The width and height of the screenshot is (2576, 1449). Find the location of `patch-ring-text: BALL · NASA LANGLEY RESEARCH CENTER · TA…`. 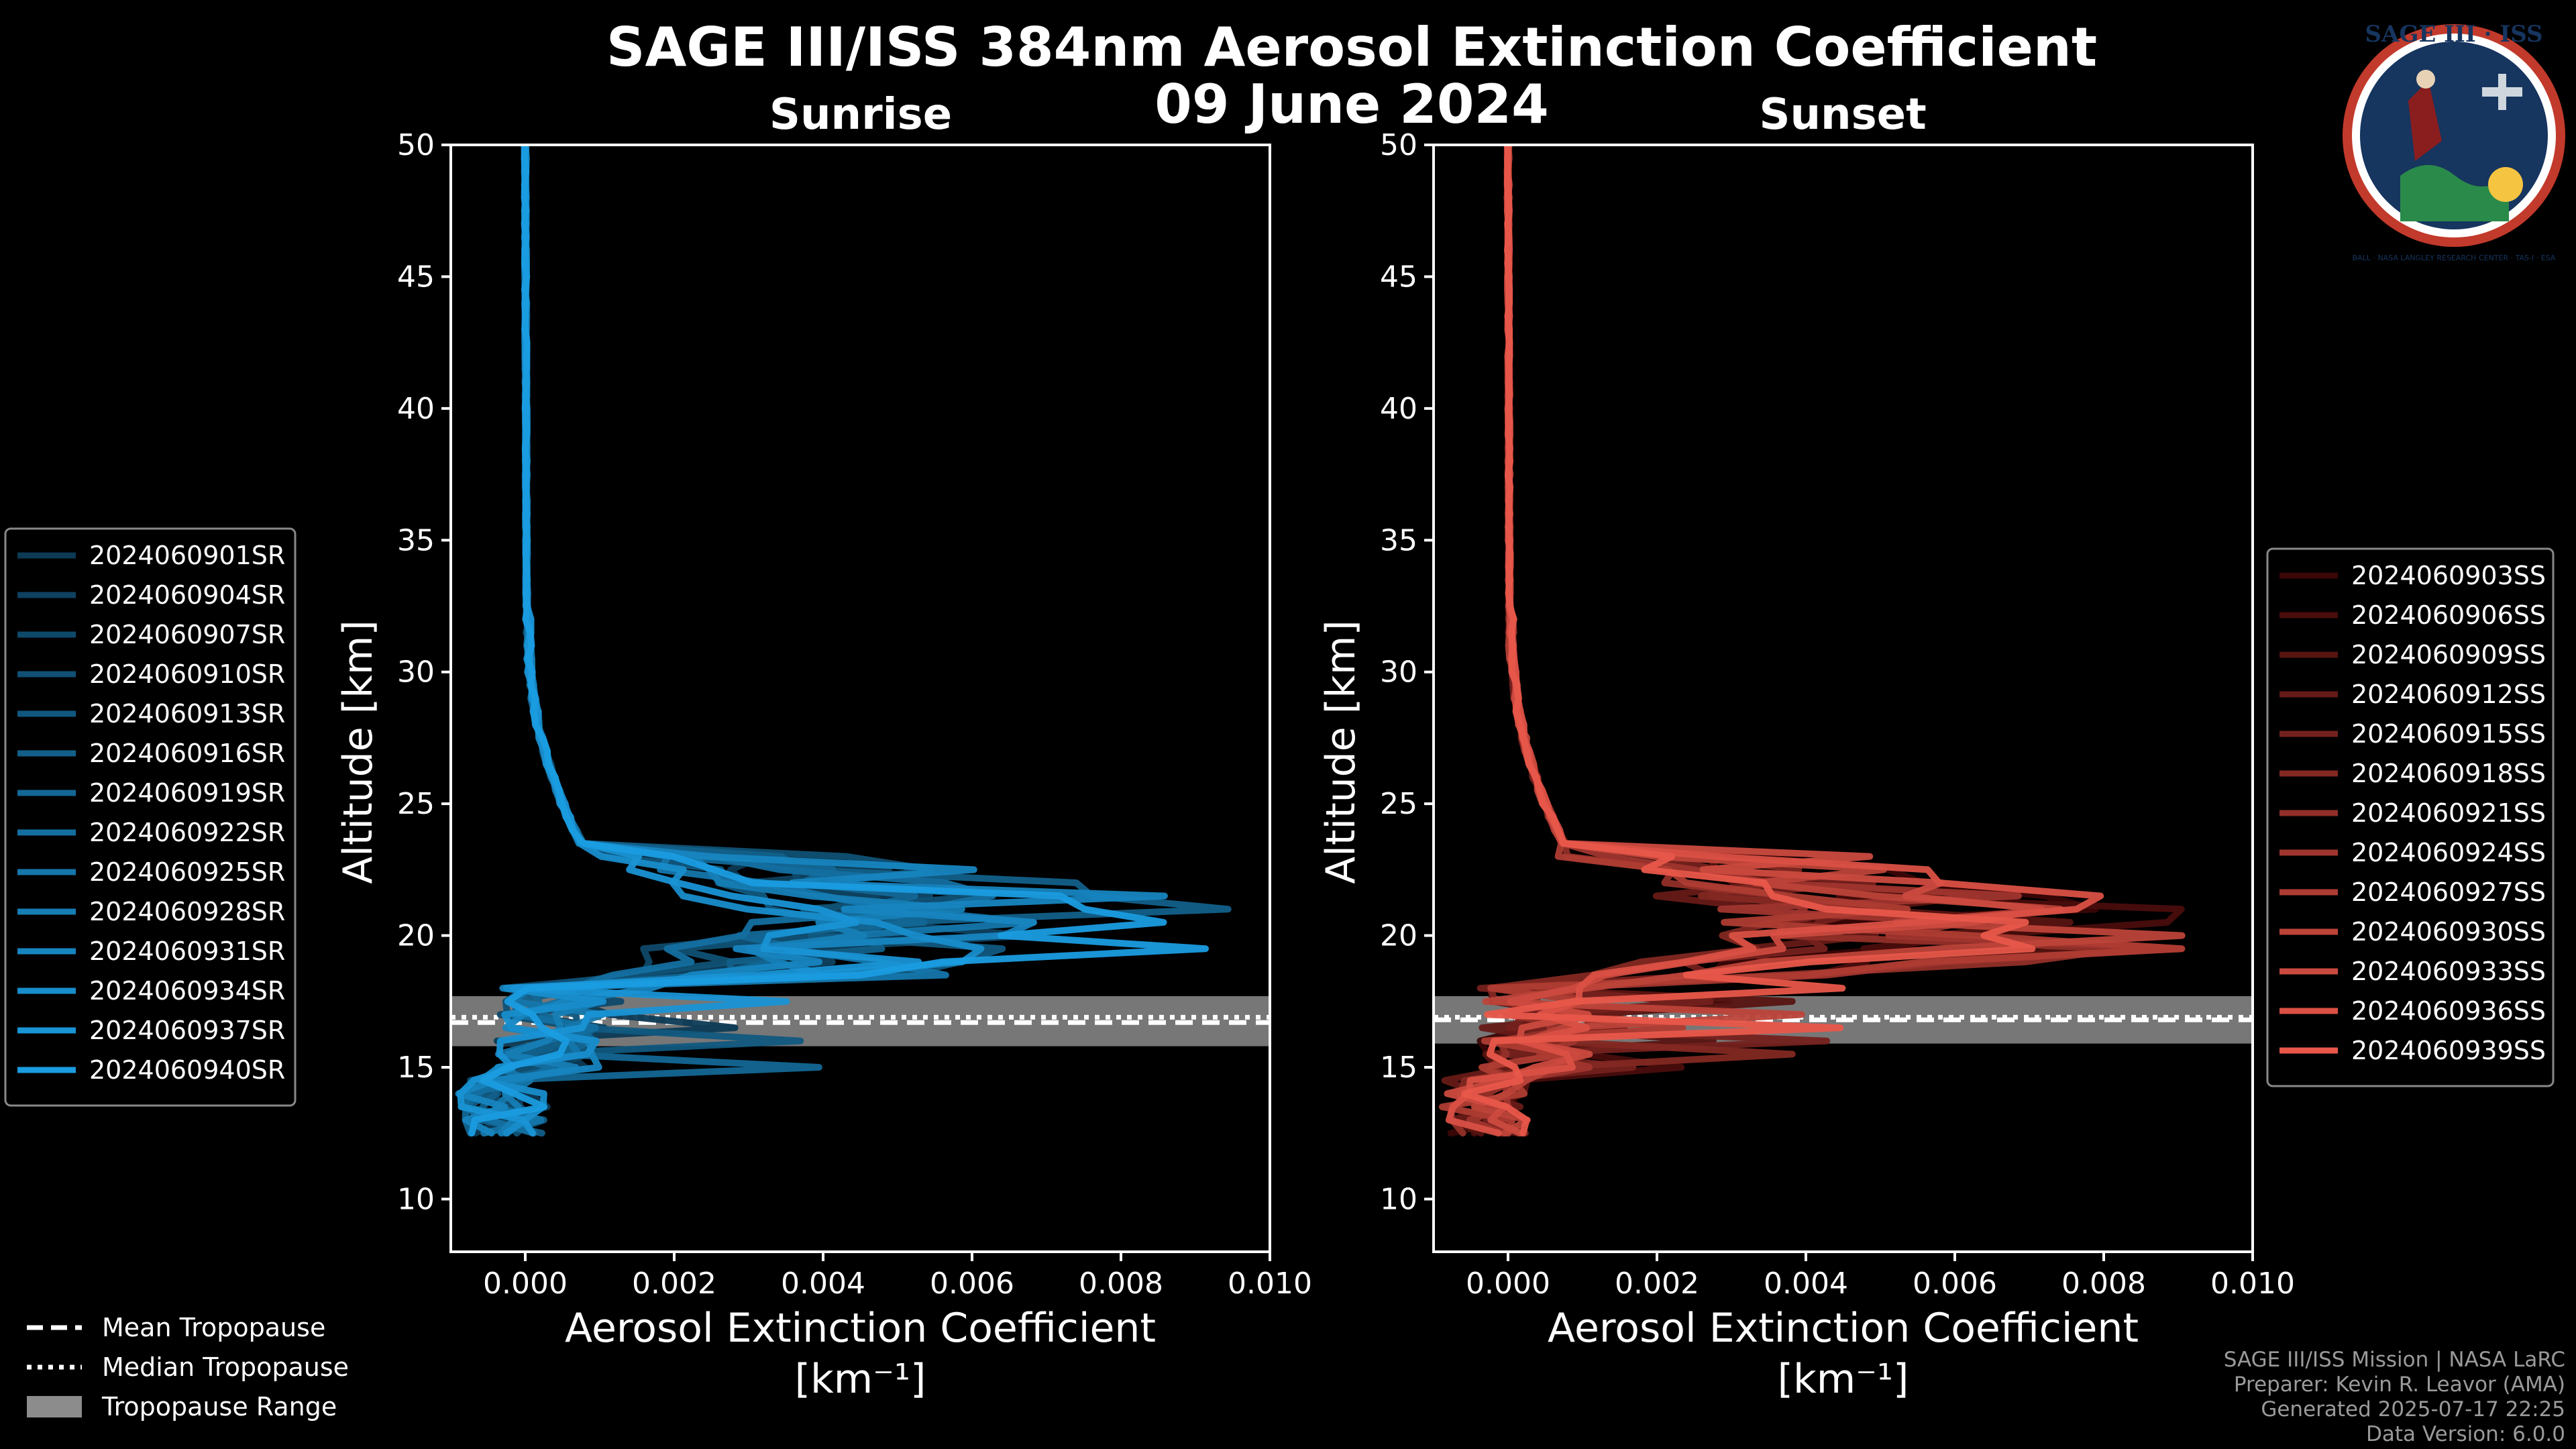

patch-ring-text: BALL · NASA LANGLEY RESEARCH CENTER · TA… is located at coordinates (2454, 258).